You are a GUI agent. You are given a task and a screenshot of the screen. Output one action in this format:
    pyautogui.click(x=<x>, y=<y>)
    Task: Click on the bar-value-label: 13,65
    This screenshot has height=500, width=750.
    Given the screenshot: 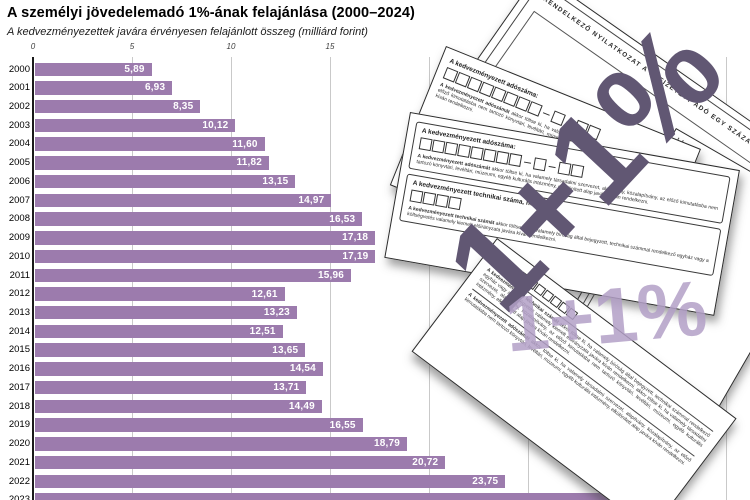 What is the action you would take?
    pyautogui.click(x=285, y=350)
    